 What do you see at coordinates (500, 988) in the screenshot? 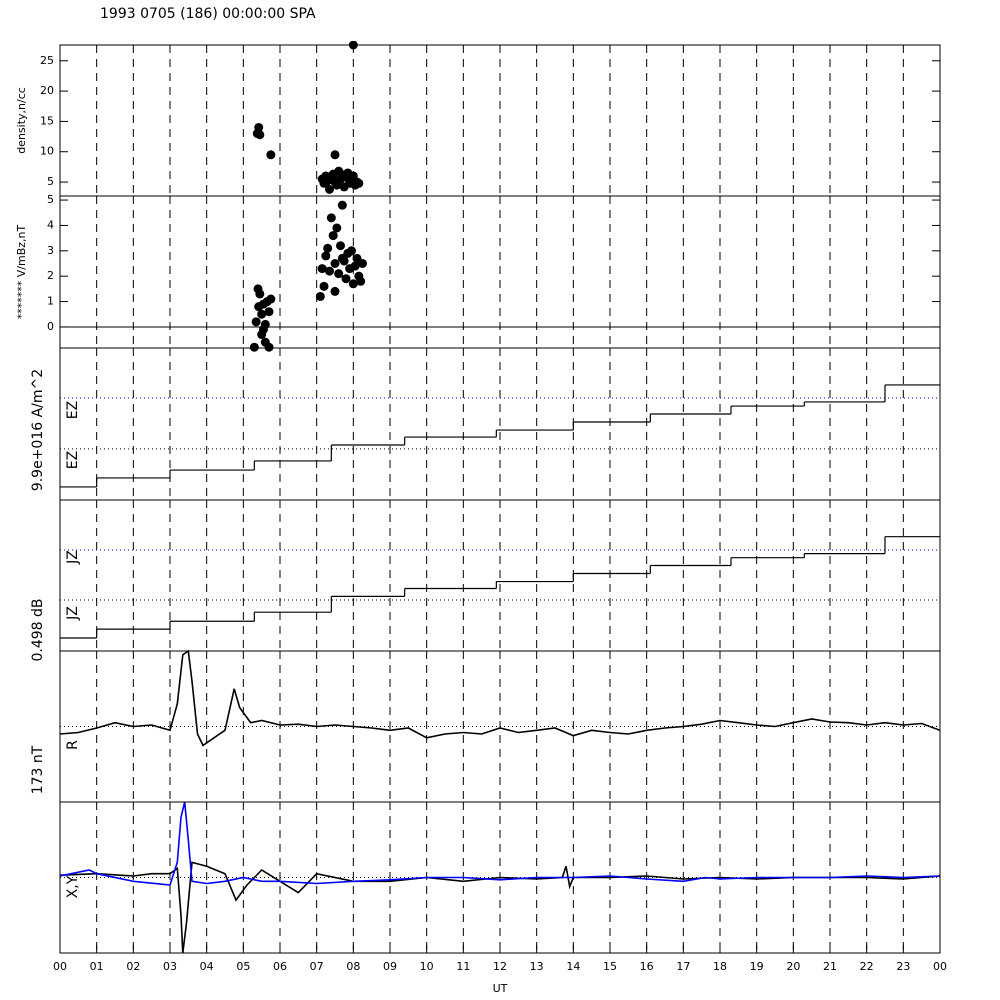
I see `x-axis-label: UT` at bounding box center [500, 988].